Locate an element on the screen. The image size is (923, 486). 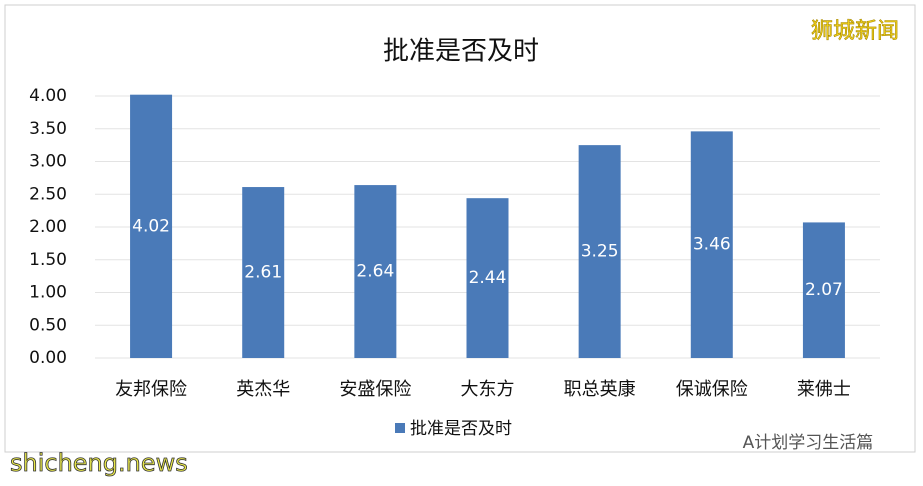
y-tick-label: 2.50 is located at coordinates (48, 194).